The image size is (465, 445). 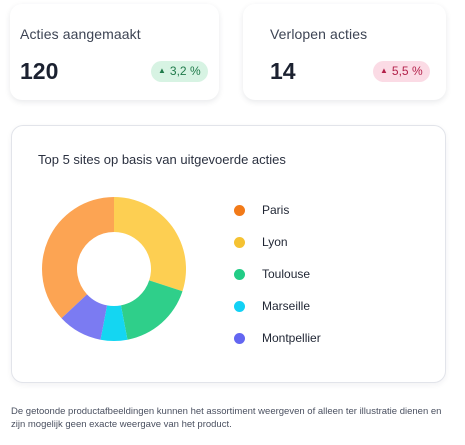 I want to click on legend-item-marseille: Marseille, so click(x=277, y=306).